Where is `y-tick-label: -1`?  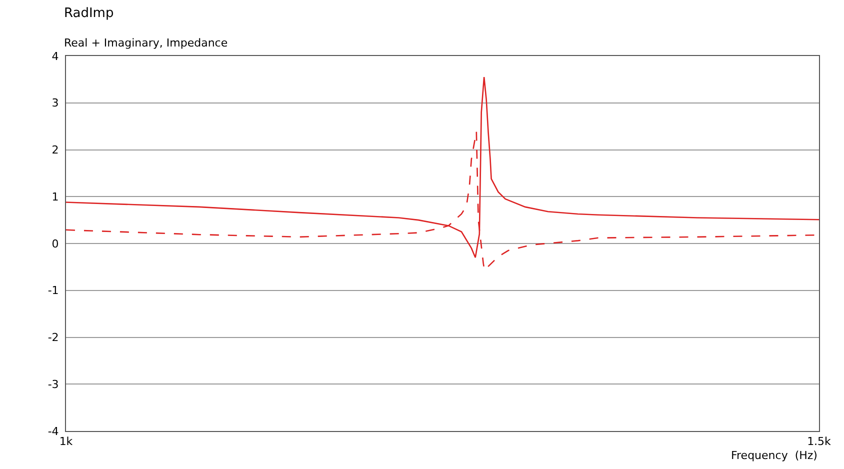
y-tick-label: -1 is located at coordinates (53, 291).